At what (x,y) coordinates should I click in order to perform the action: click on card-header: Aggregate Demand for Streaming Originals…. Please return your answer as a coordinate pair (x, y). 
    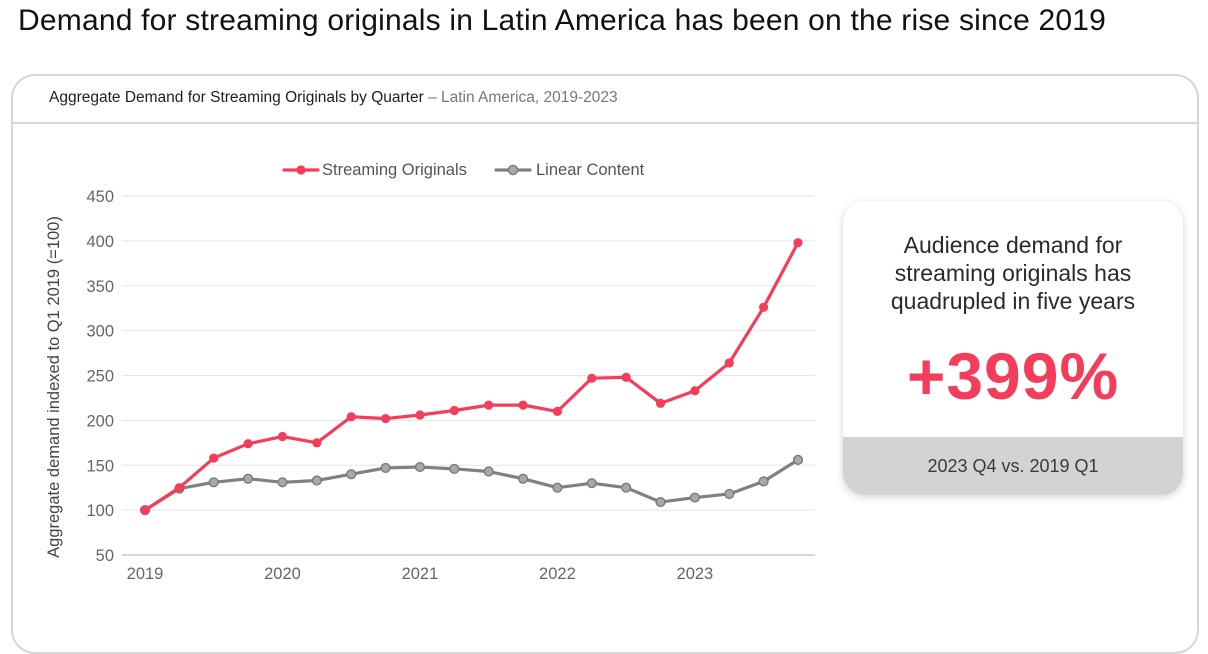
    Looking at the image, I should click on (605, 100).